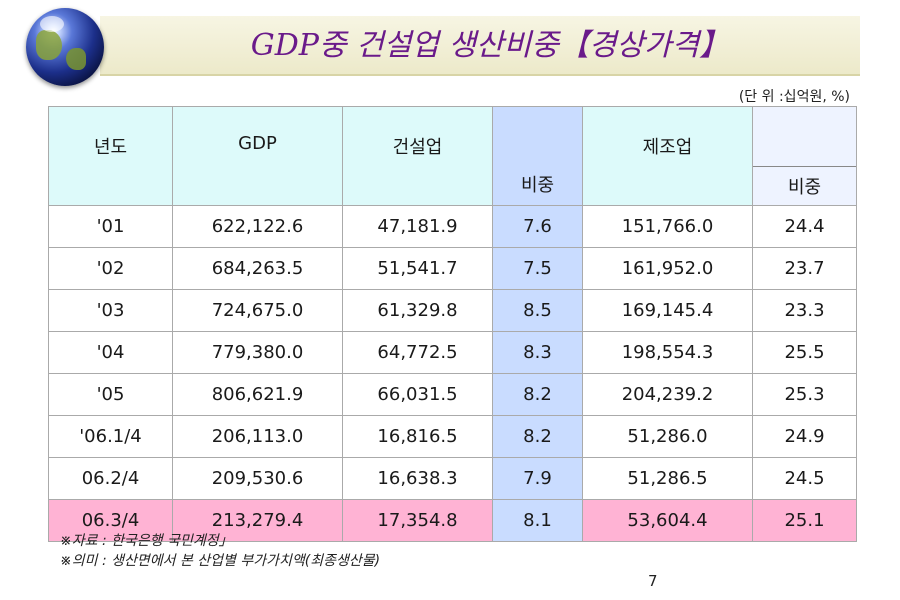 Image resolution: width=900 pixels, height=600 pixels. What do you see at coordinates (667, 394) in the screenshot?
I see `cell-manufacturing: 204,239.2` at bounding box center [667, 394].